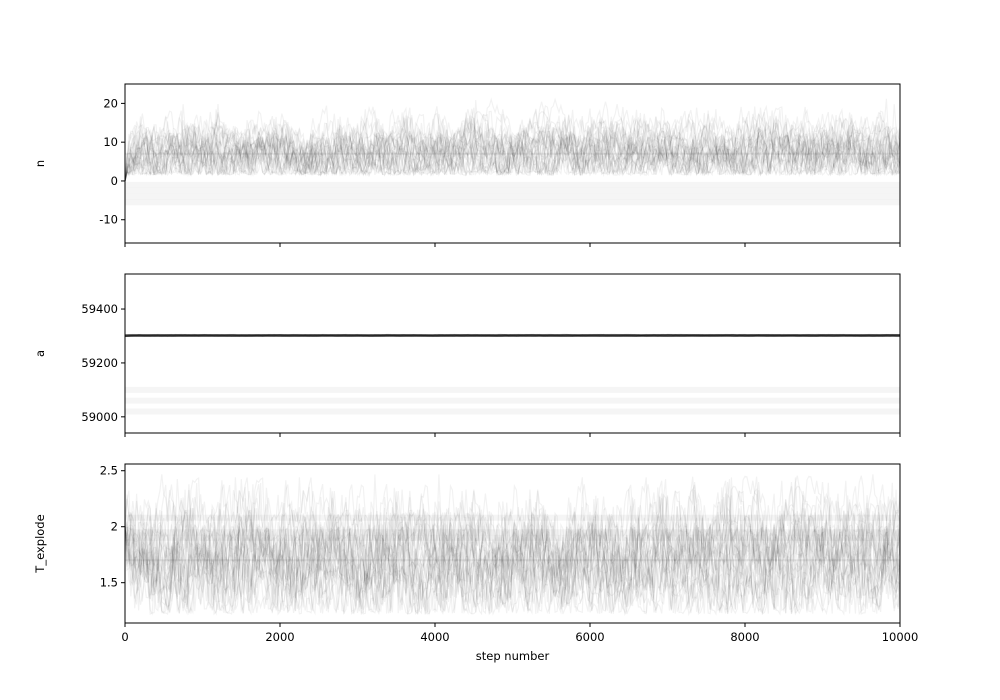  What do you see at coordinates (589, 637) in the screenshot?
I see `x-tick-label: 6000` at bounding box center [589, 637].